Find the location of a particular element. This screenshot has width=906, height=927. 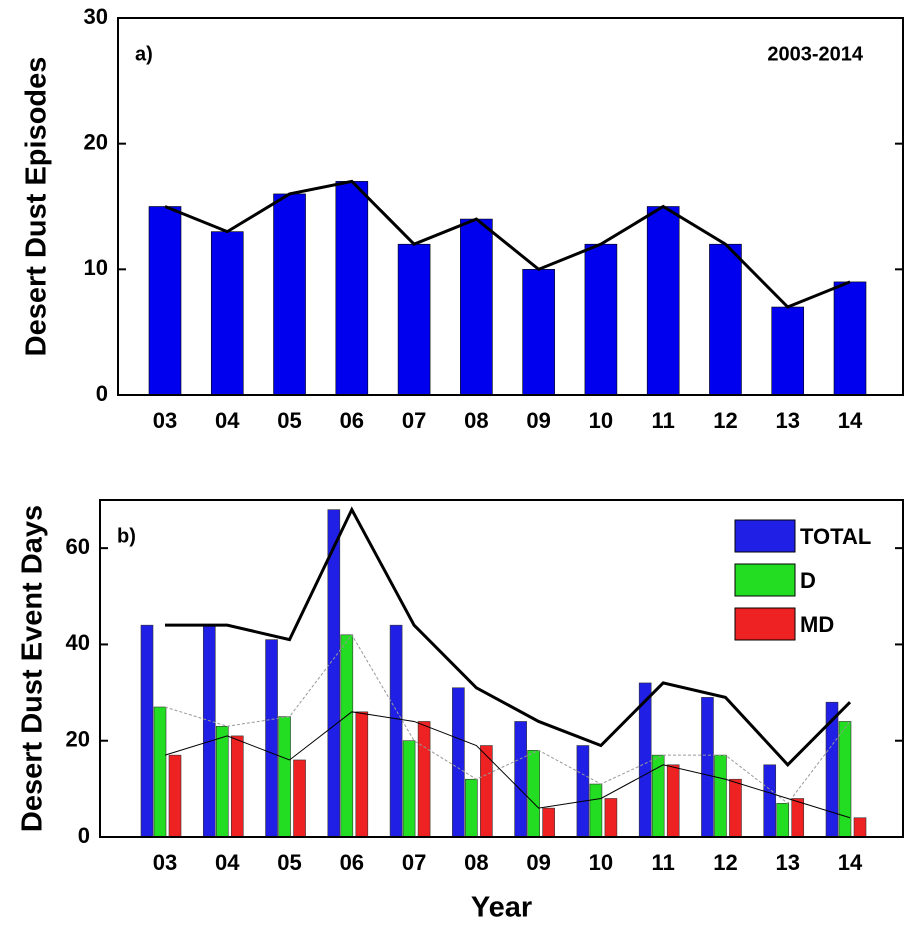

y-axis-title: Desert Dust Episodes is located at coordinates (37, 207).